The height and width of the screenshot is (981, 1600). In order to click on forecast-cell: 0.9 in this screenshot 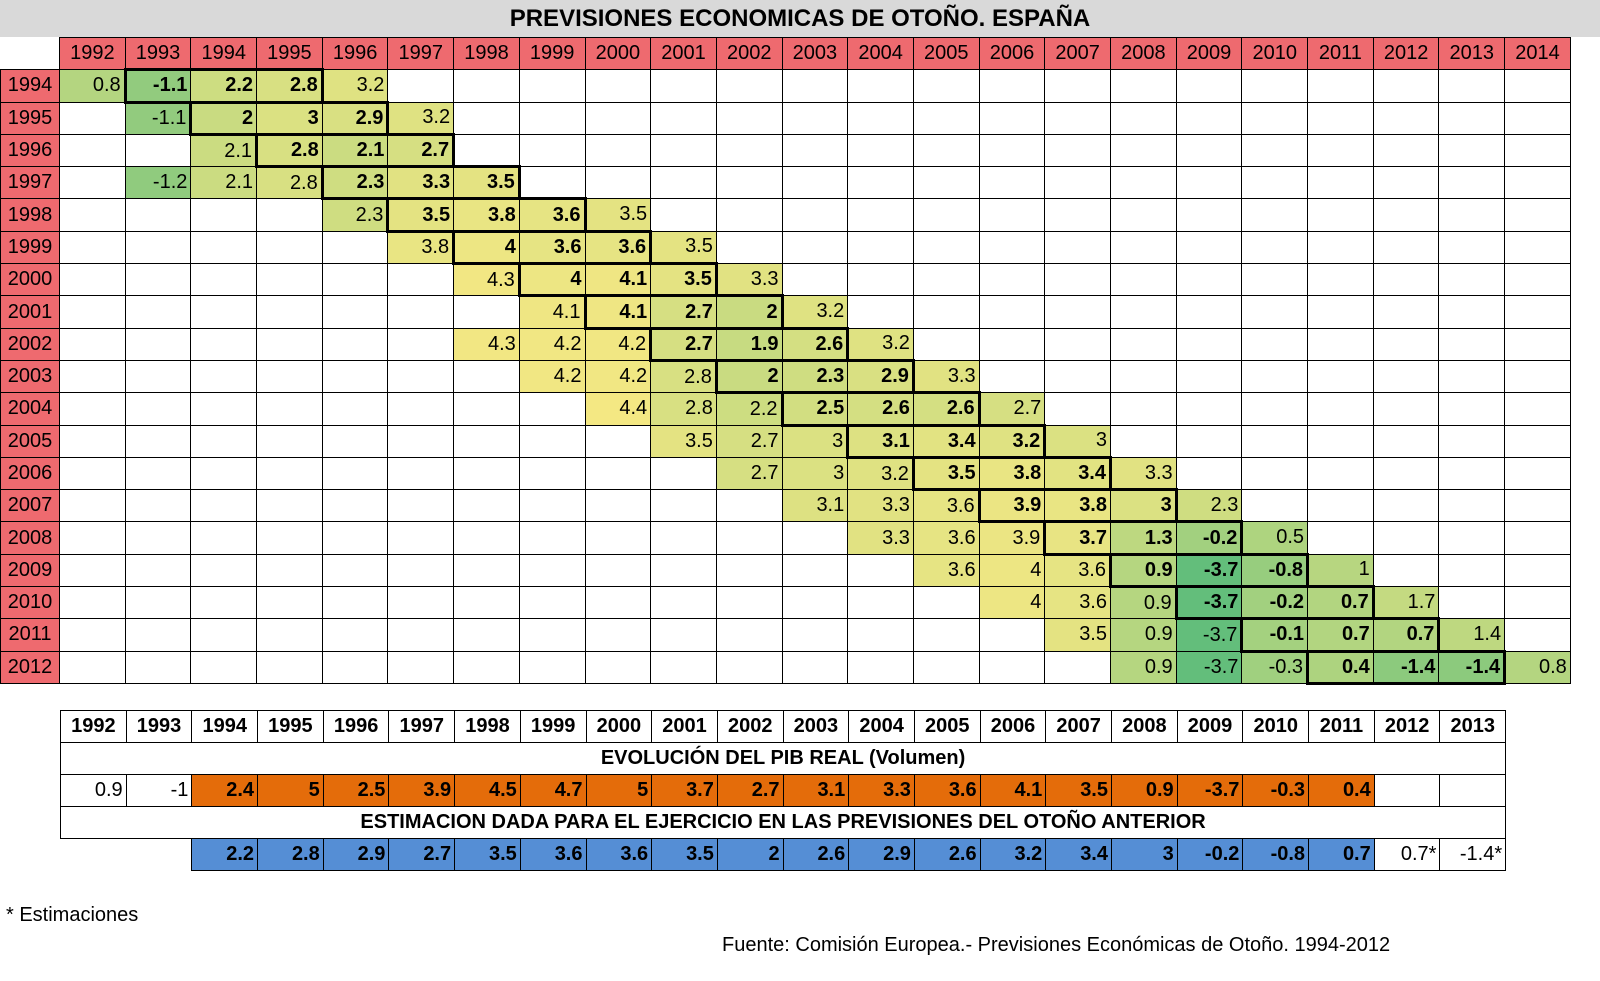, I will do `click(1143, 603)`.